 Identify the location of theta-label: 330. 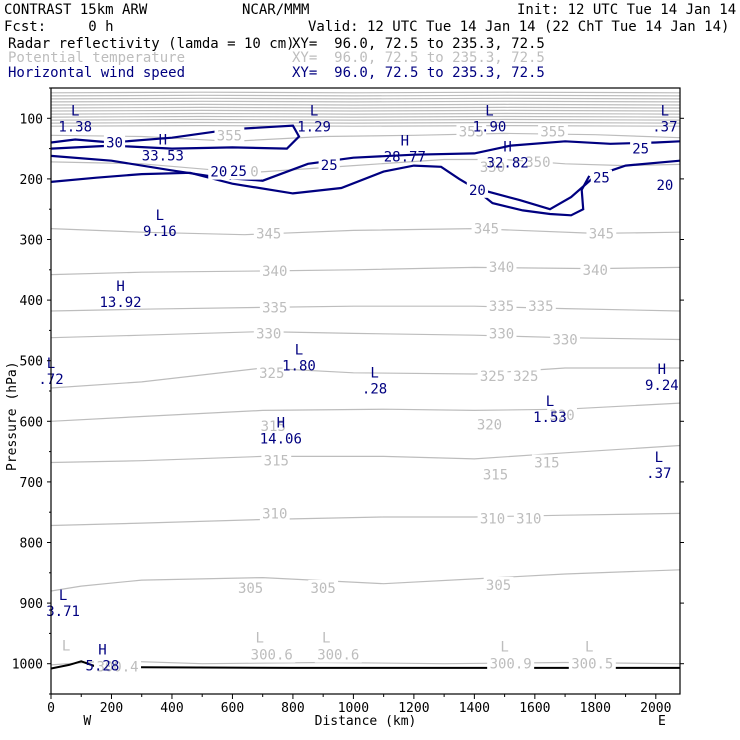
(564, 340).